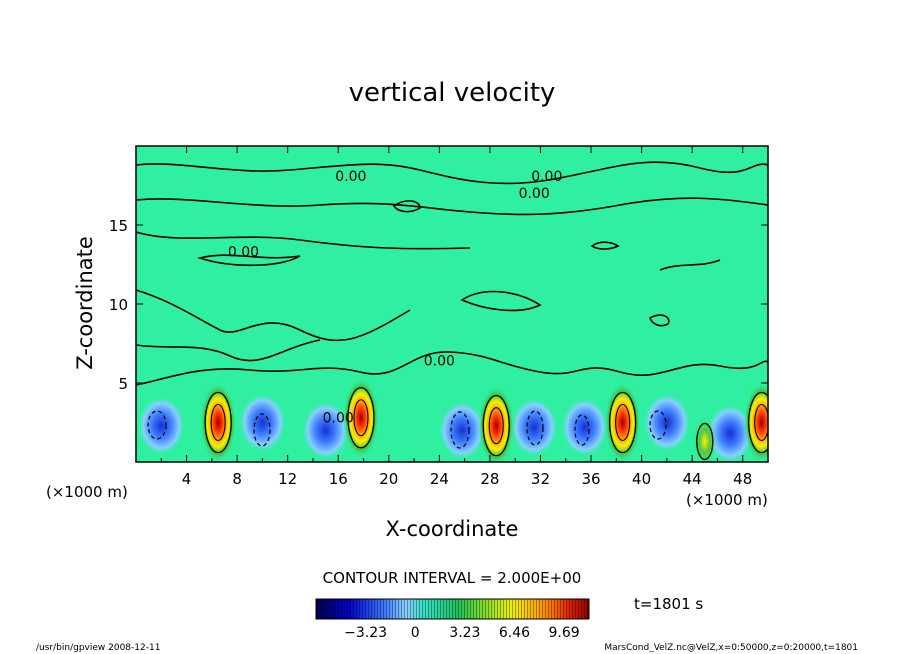 The width and height of the screenshot is (904, 654). Describe the element at coordinates (187, 479) in the screenshot. I see `x-tick-label: 4` at that location.